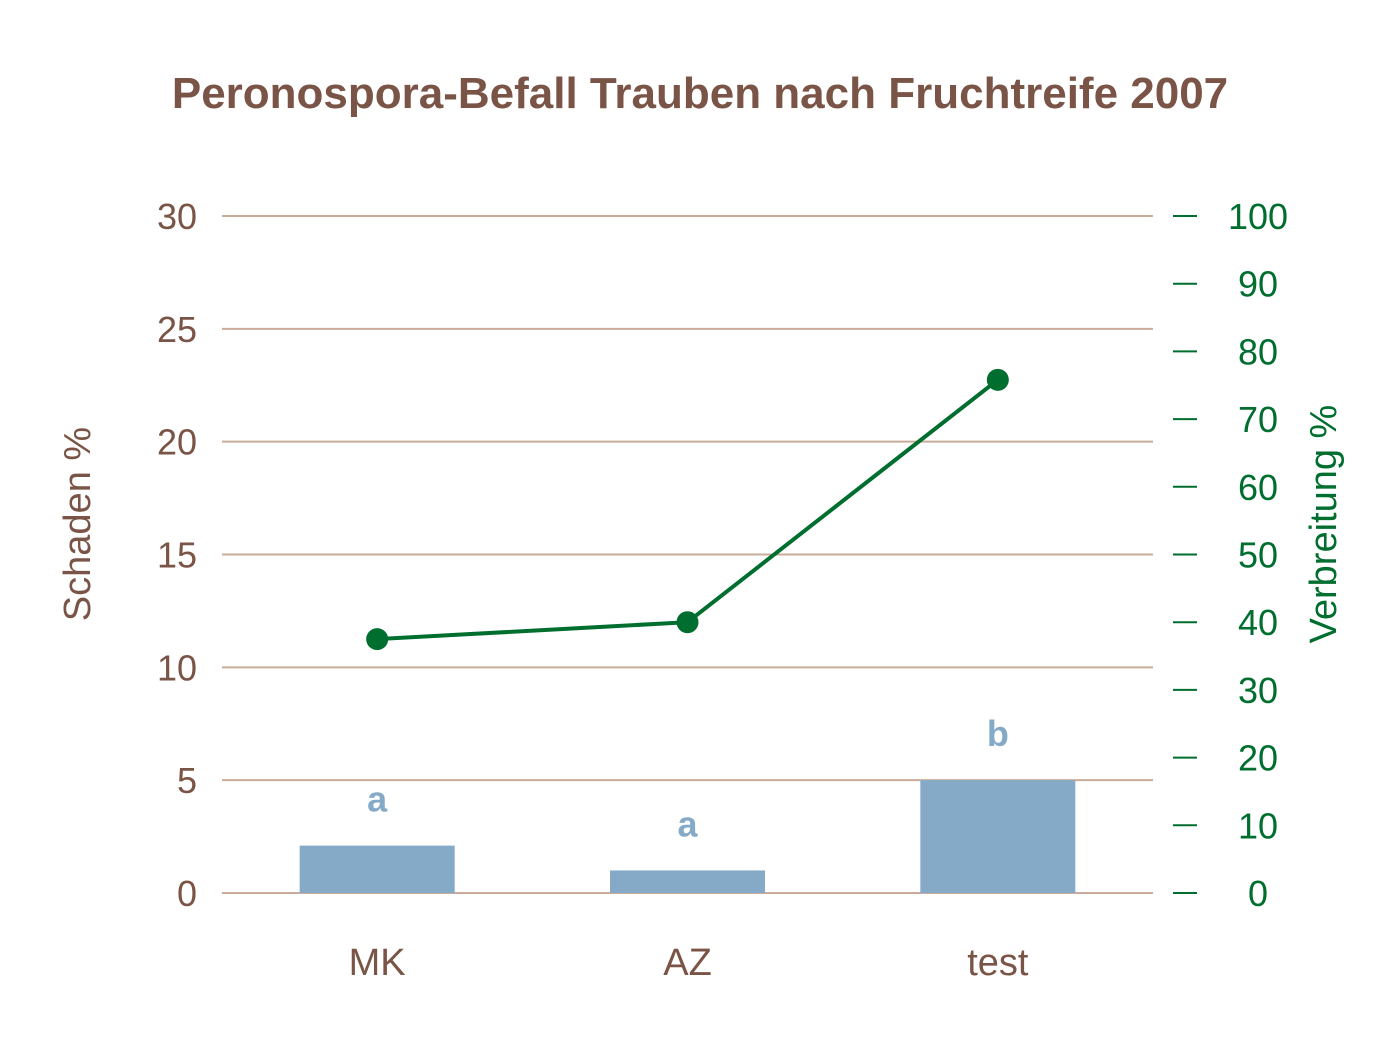 Image resolution: width=1400 pixels, height=1049 pixels. I want to click on y-tick-label-right: 40, so click(1258, 622).